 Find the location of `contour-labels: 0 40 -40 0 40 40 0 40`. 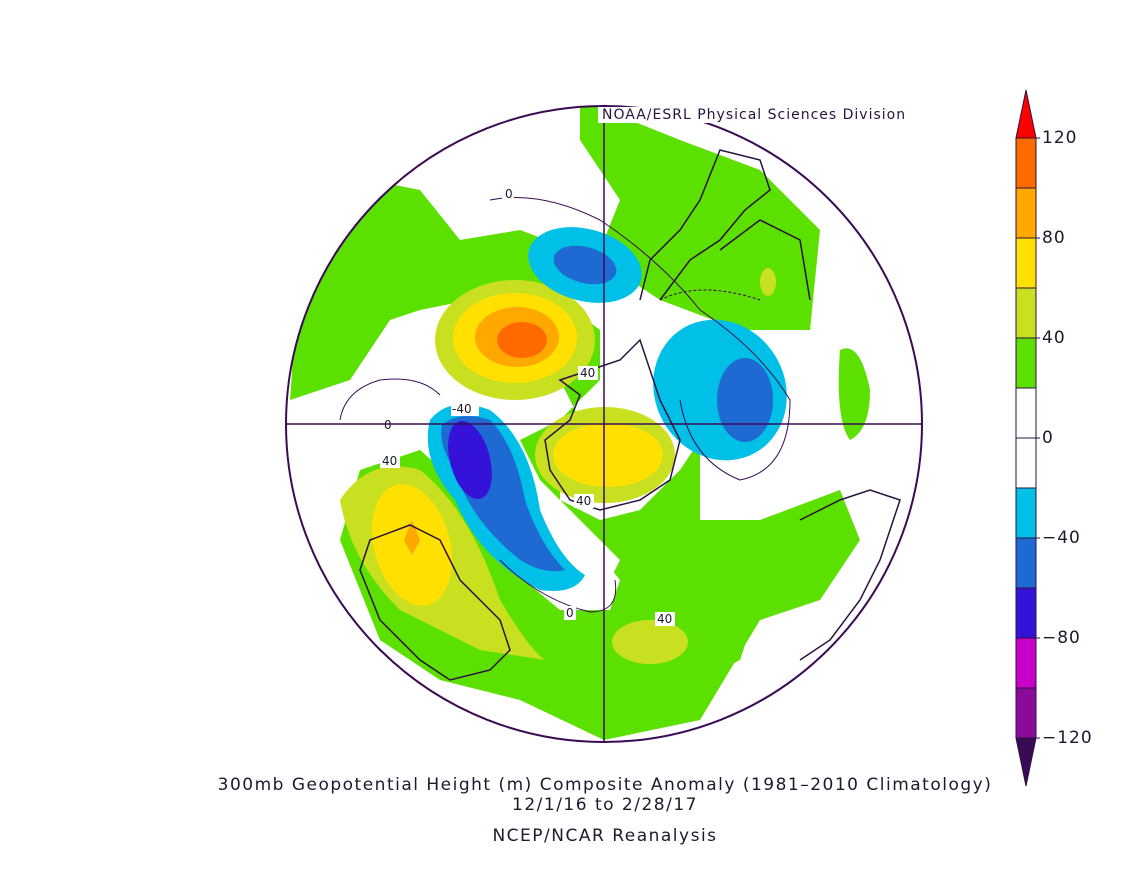

contour-labels: 0 40 -40 0 40 40 0 40 is located at coordinates (527, 406).